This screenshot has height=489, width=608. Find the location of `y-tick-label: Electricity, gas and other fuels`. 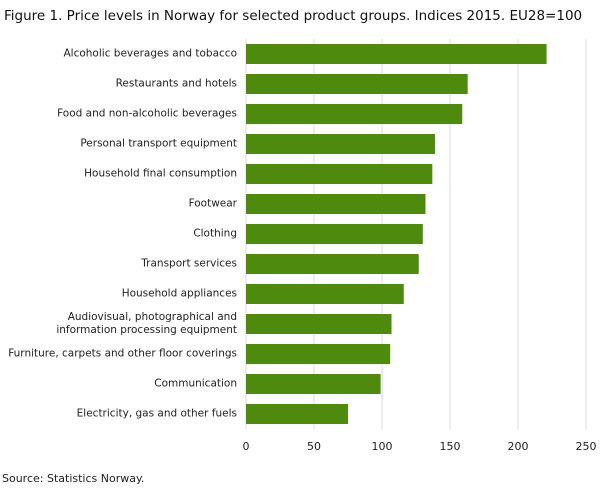

y-tick-label: Electricity, gas and other fuels is located at coordinates (156, 413).